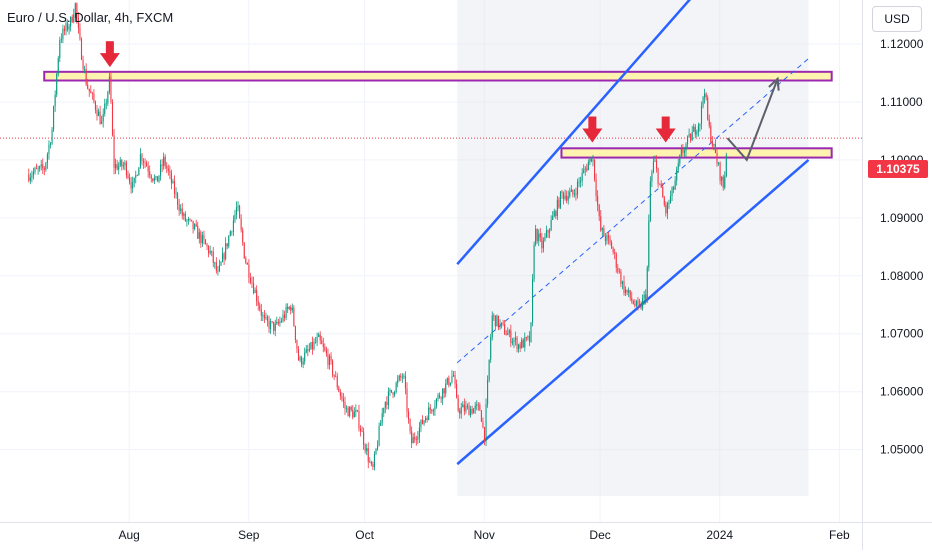 This screenshot has width=932, height=555. Describe the element at coordinates (902, 450) in the screenshot. I see `y-tick-label: 1.05000` at that location.